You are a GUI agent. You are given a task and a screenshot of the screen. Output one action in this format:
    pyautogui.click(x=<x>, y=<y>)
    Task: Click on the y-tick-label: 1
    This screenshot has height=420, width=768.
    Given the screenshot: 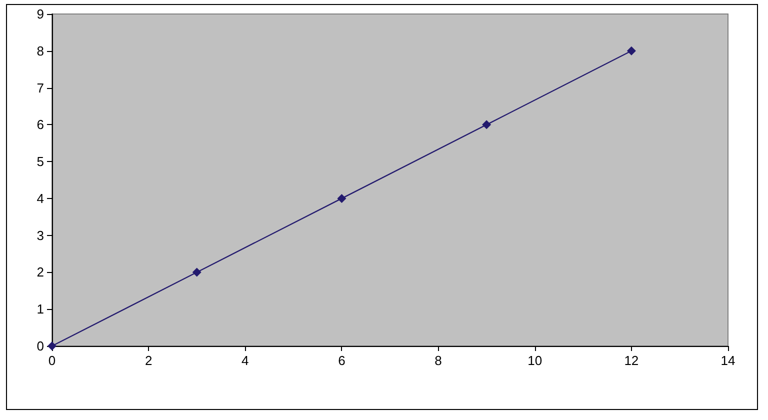 What is the action you would take?
    pyautogui.click(x=40, y=309)
    